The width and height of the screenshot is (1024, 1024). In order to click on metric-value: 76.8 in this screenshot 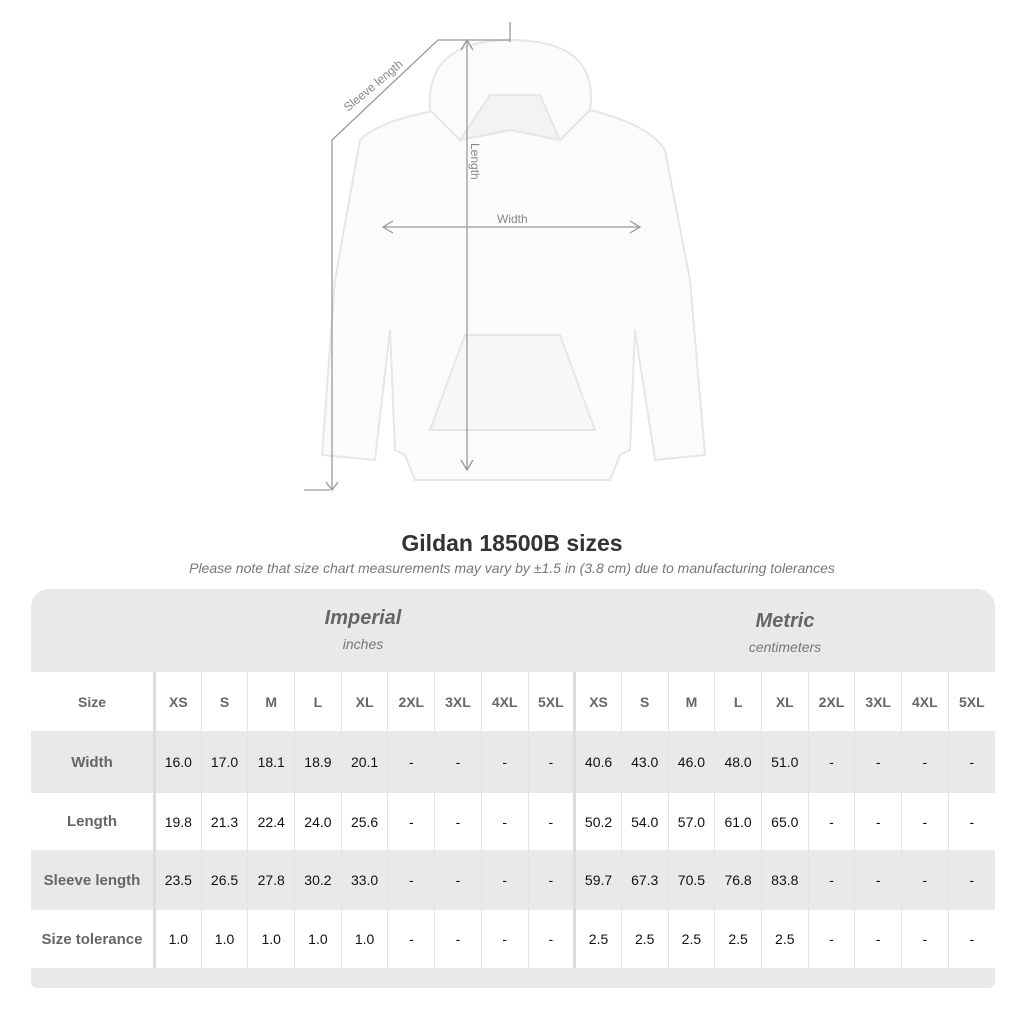, I will do `click(738, 880)`.